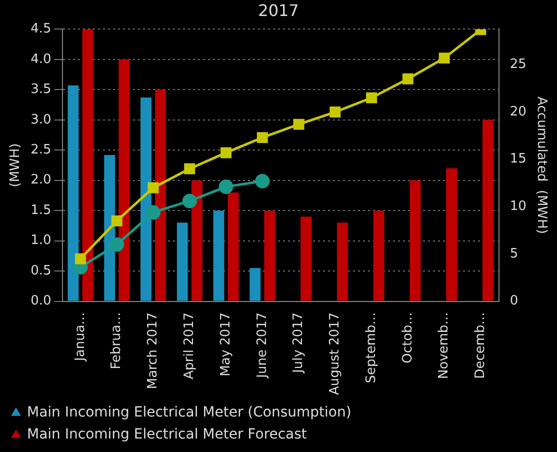 This screenshot has height=452, width=557. I want to click on y-tick-label: 3.5, so click(41, 90).